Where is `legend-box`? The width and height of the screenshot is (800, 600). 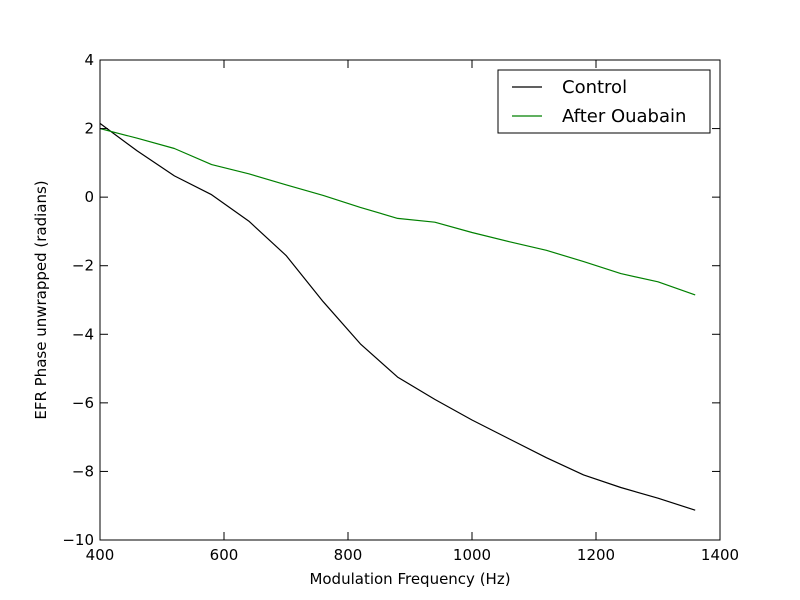
legend-box is located at coordinates (604, 101).